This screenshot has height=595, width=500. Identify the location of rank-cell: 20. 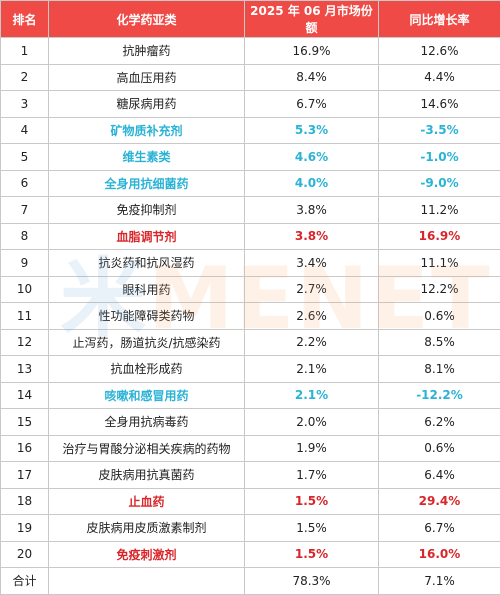
(25, 554).